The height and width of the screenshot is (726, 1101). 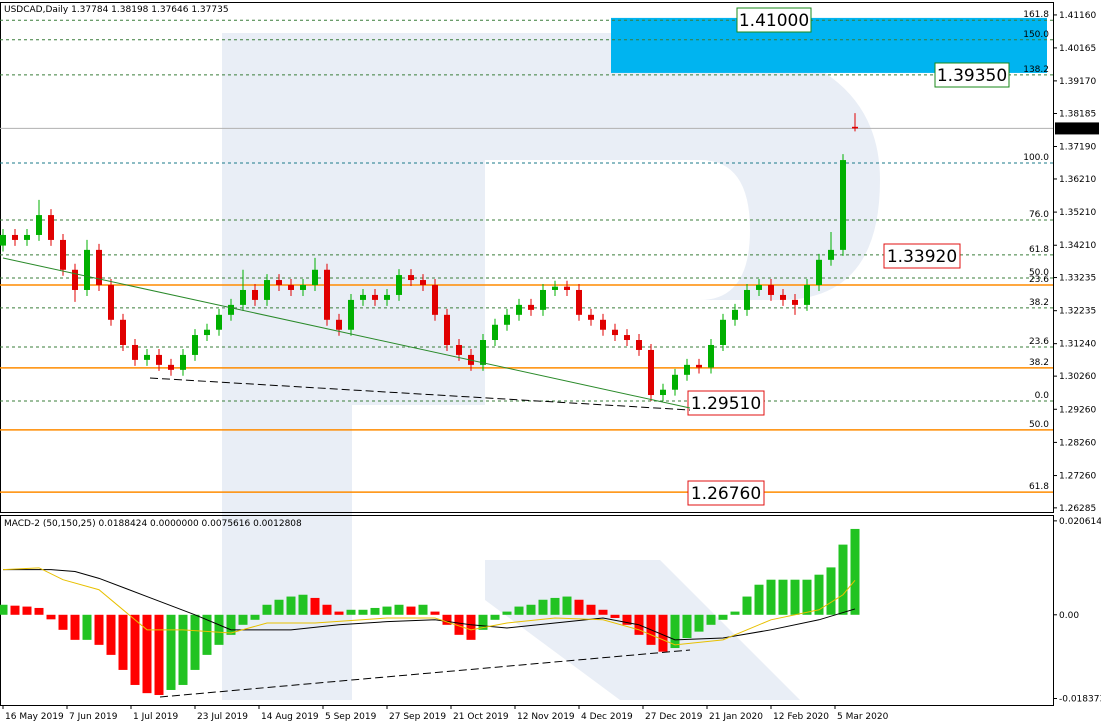 What do you see at coordinates (1077, 147) in the screenshot?
I see `y-tick-label: 1.37190` at bounding box center [1077, 147].